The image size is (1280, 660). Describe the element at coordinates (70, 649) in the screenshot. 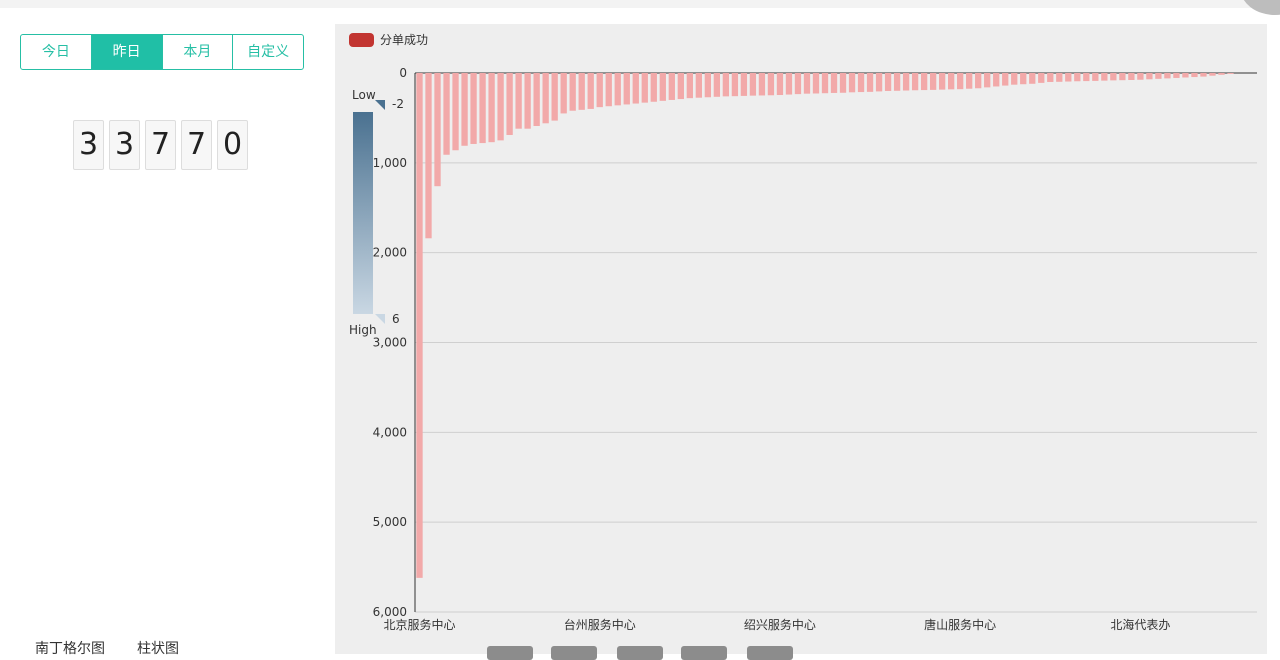

I see `chart-link: 南丁格尔图` at that location.